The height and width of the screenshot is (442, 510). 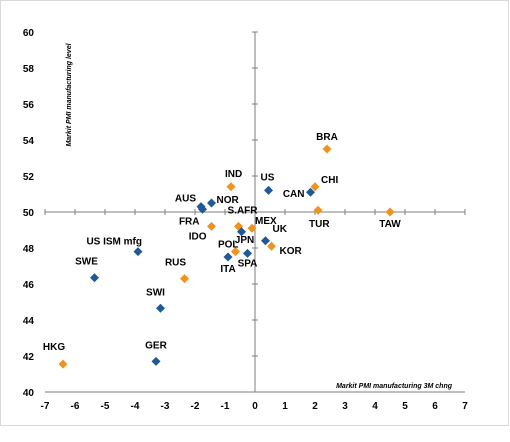 I want to click on x-tick-label: 6, so click(x=435, y=406).